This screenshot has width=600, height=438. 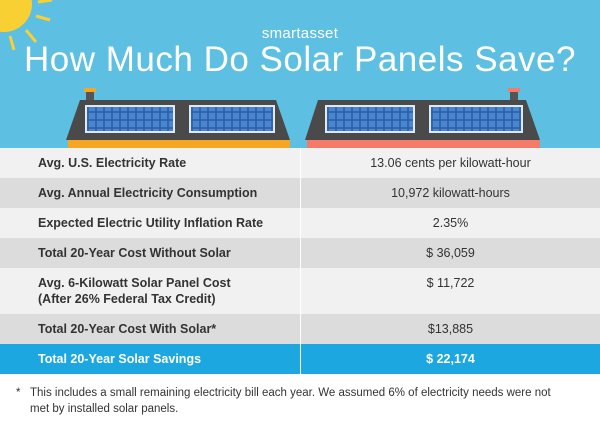 What do you see at coordinates (134, 283) in the screenshot?
I see `label-line: Avg. 6-Kilowatt Solar Panel Cost` at bounding box center [134, 283].